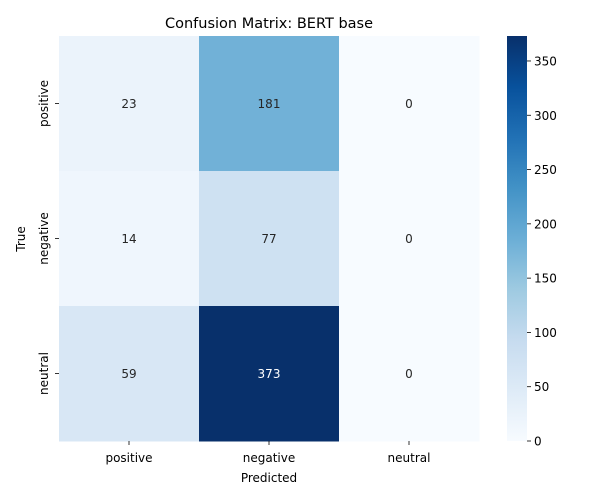 This screenshot has height=504, width=600. What do you see at coordinates (545, 116) in the screenshot?
I see `colorbar-tick-label: 300` at bounding box center [545, 116].